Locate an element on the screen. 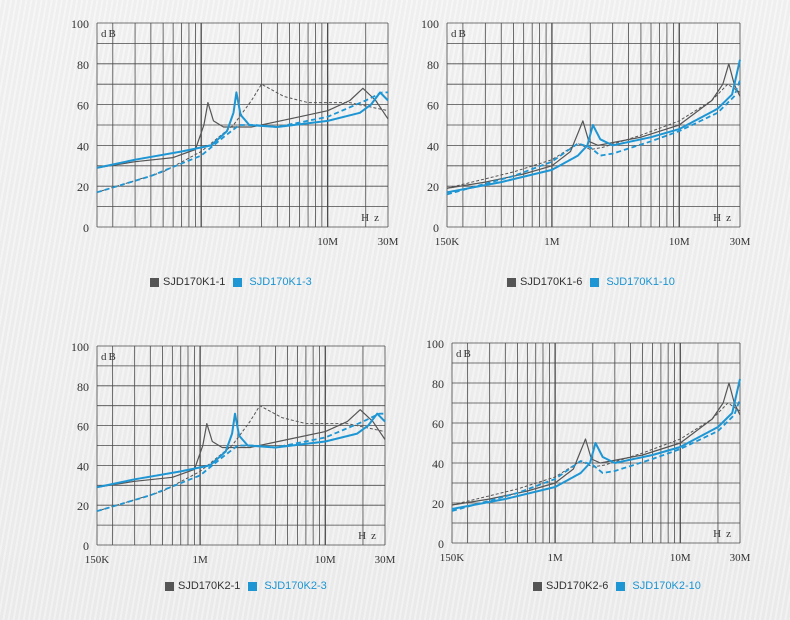  legend: SJD170K2-6 SJD170K2-10 is located at coordinates (617, 586).